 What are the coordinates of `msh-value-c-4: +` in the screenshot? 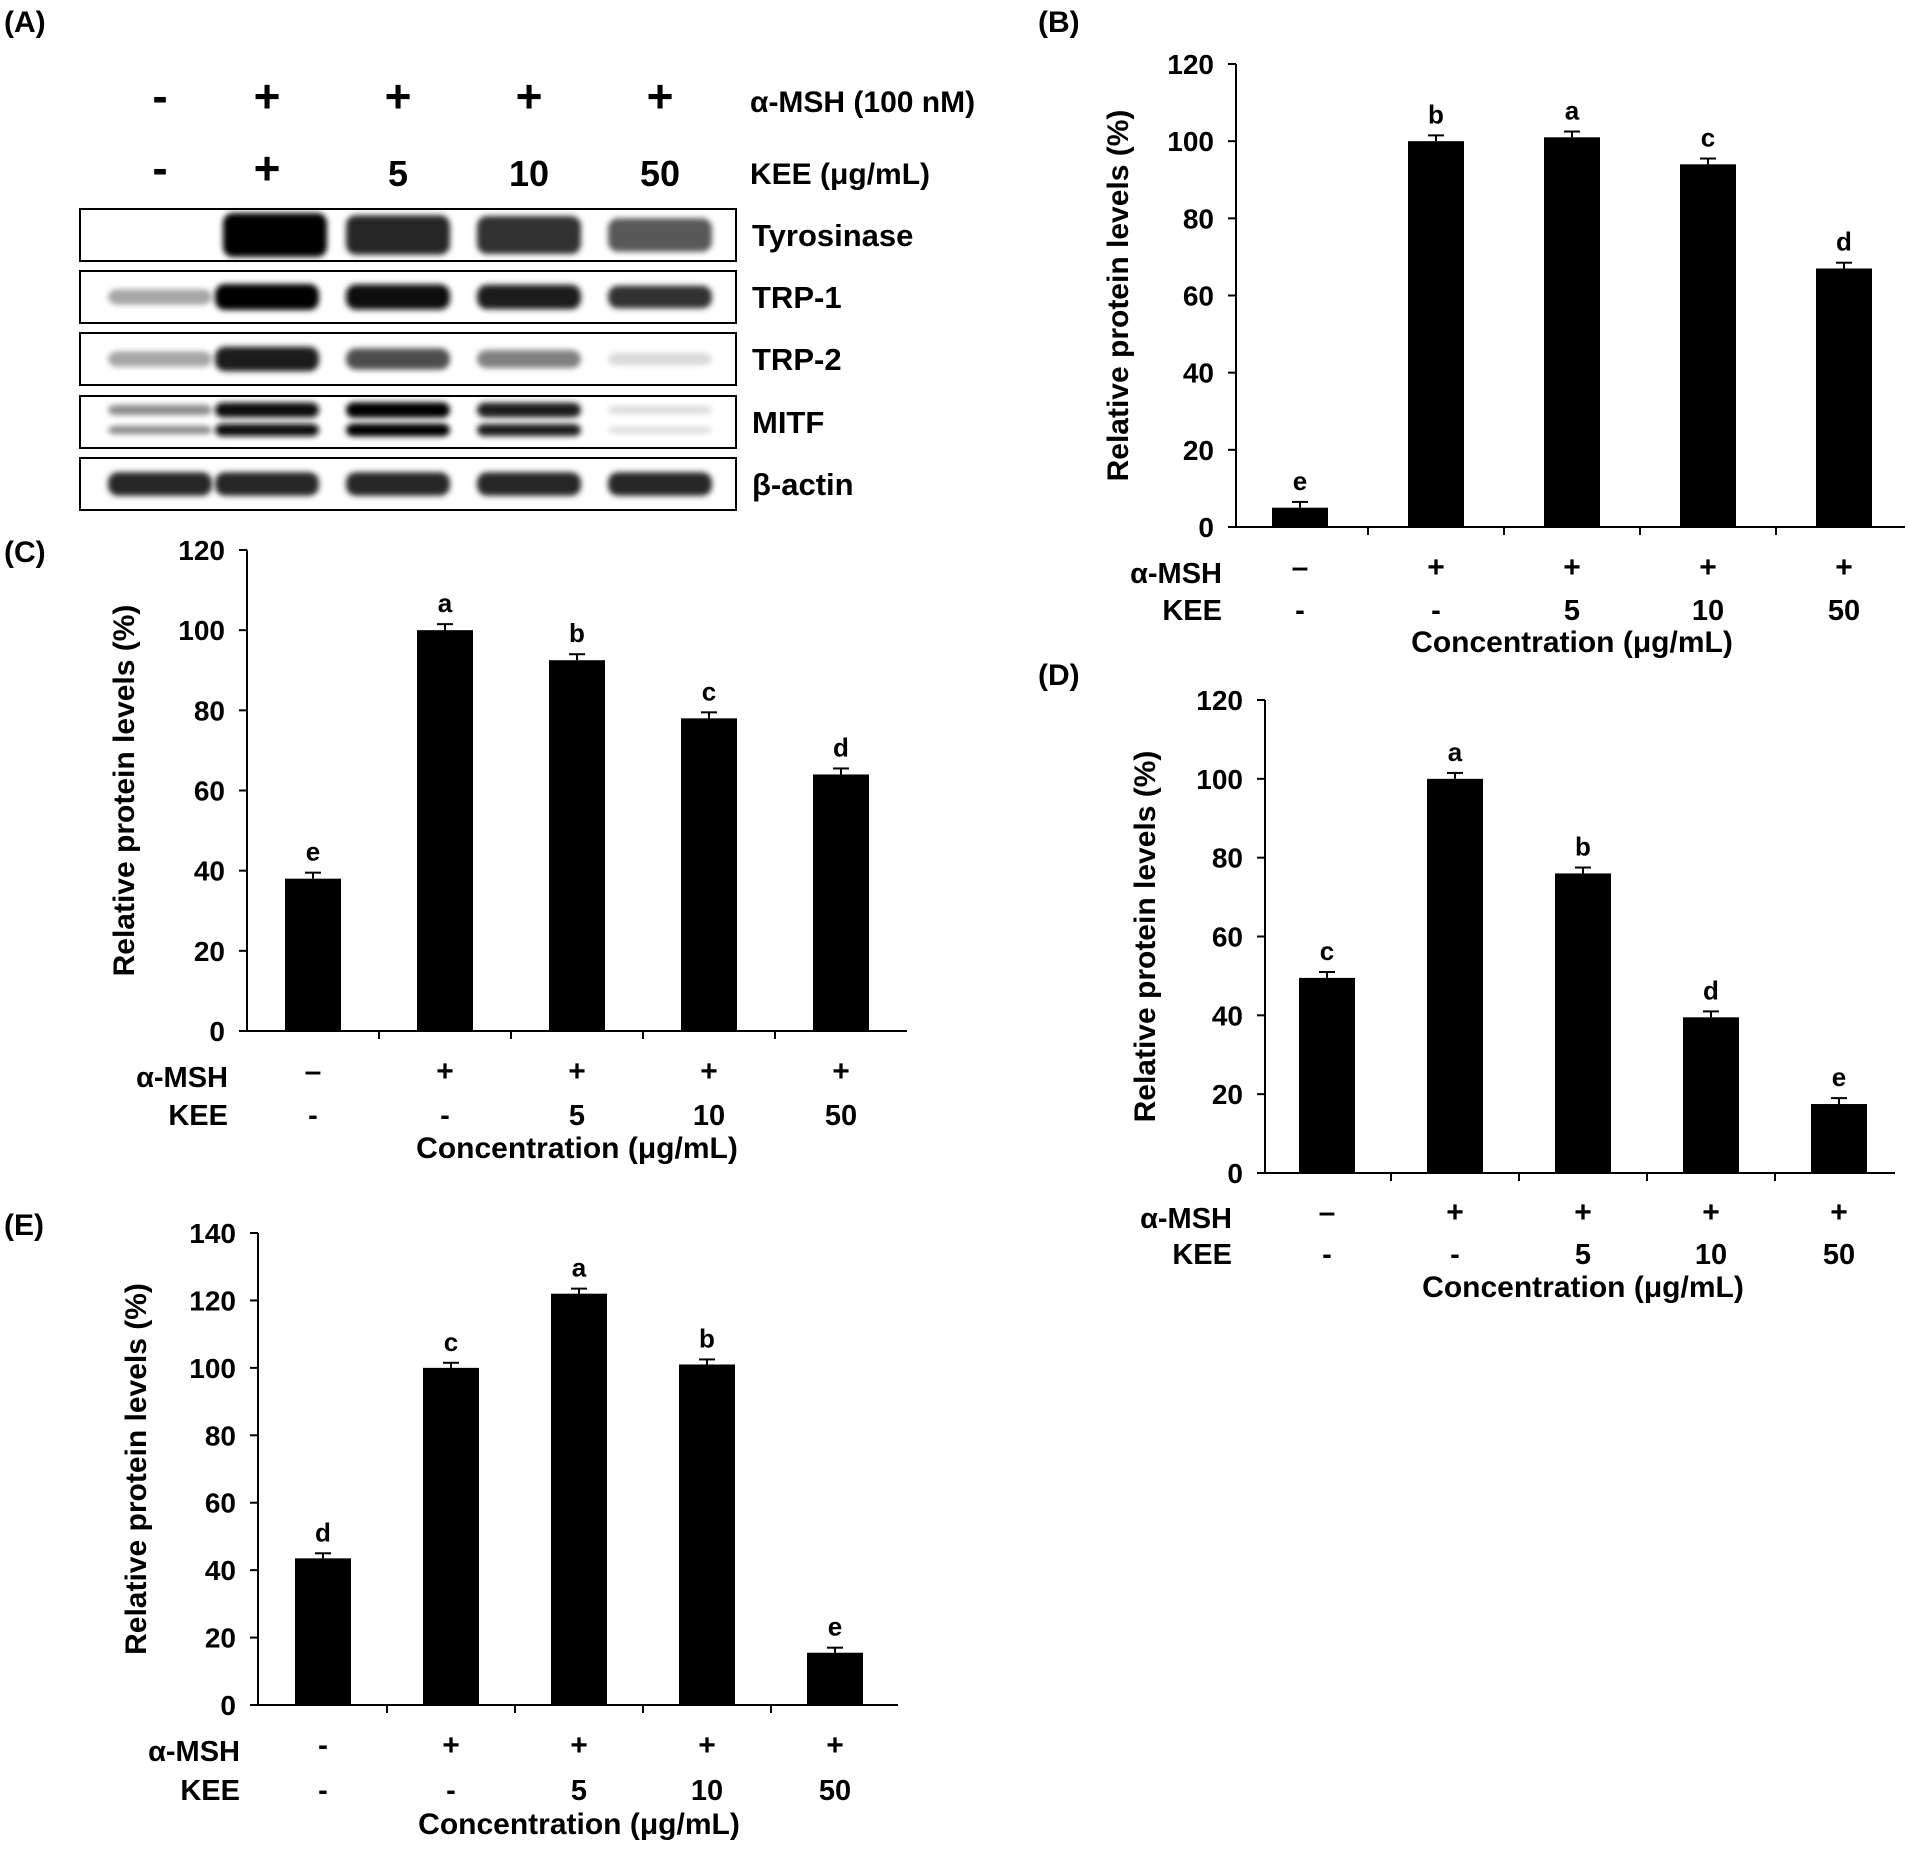 It's located at (709, 1071).